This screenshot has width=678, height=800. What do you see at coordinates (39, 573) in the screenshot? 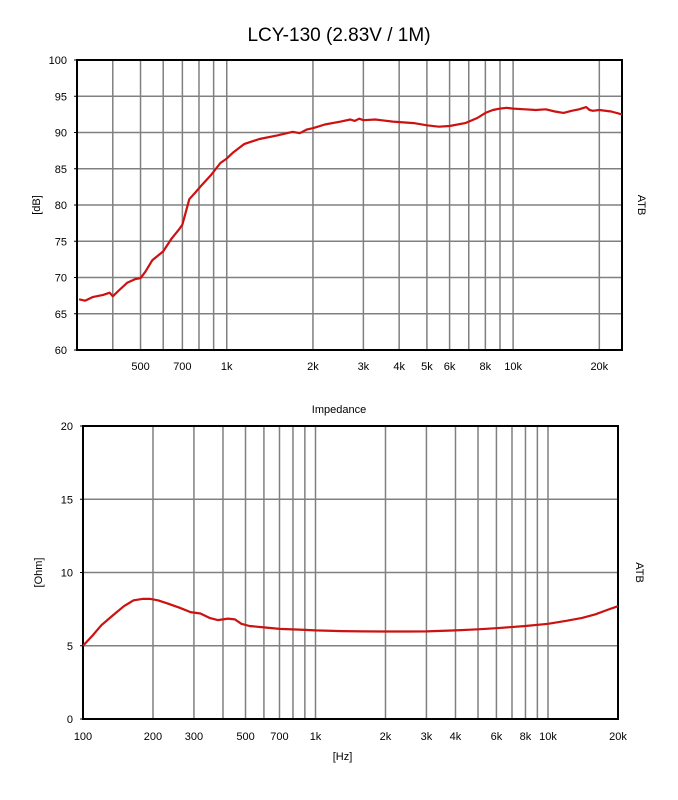
I see `y-axis-label: [Ohm]` at bounding box center [39, 573].